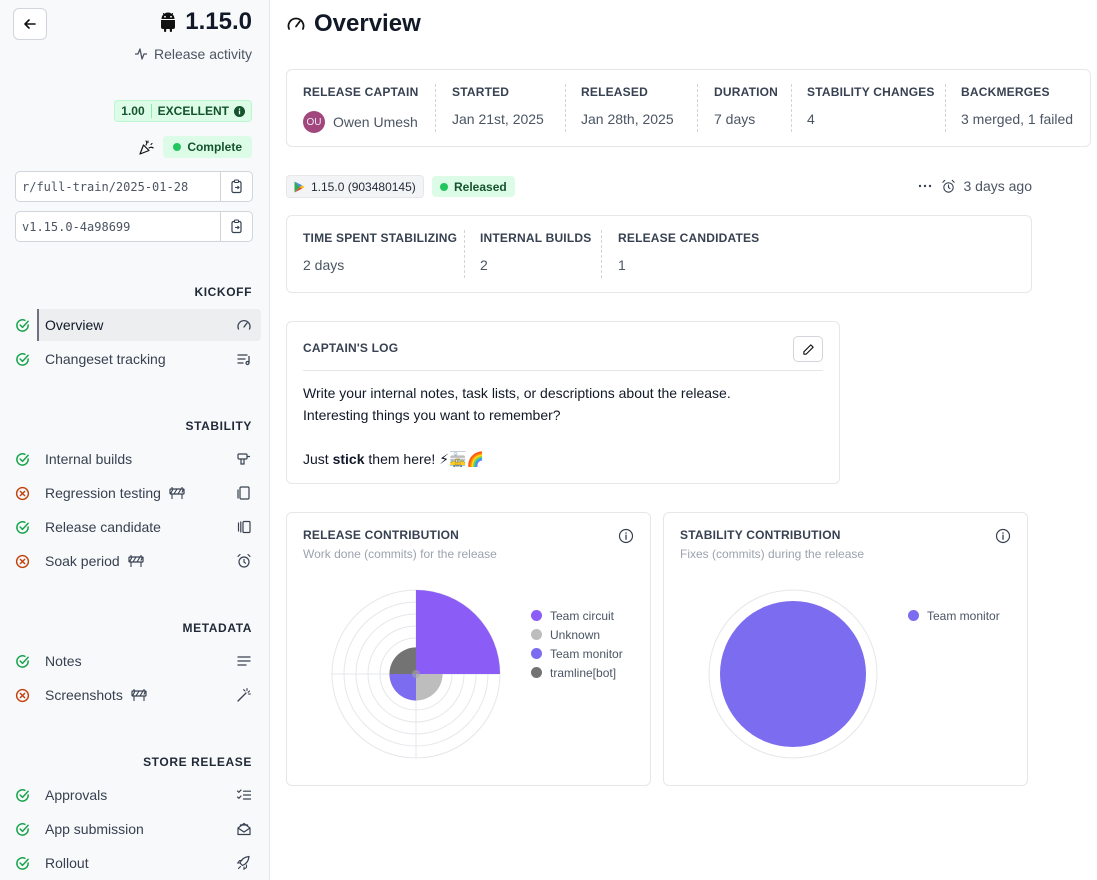  What do you see at coordinates (67, 863) in the screenshot?
I see `sidebar-item-label: Rollout` at bounding box center [67, 863].